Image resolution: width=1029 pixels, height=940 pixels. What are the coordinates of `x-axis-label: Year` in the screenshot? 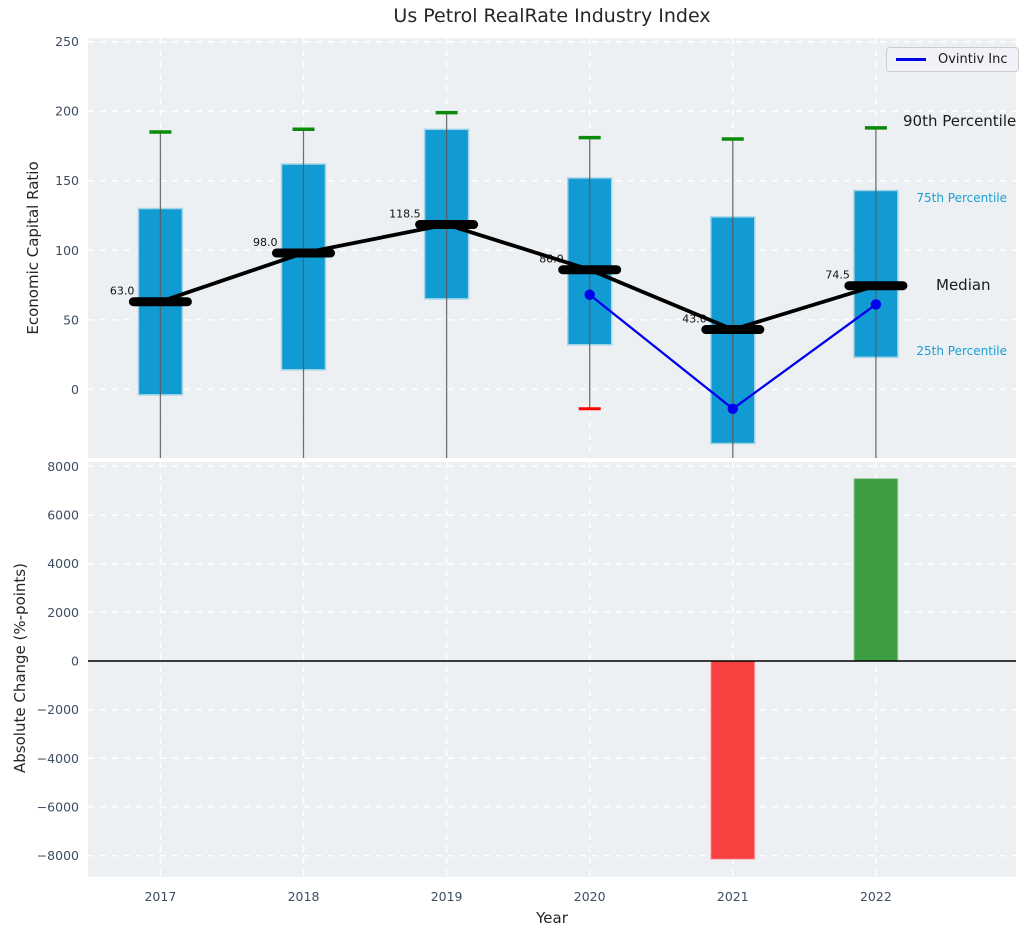 It's located at (552, 918).